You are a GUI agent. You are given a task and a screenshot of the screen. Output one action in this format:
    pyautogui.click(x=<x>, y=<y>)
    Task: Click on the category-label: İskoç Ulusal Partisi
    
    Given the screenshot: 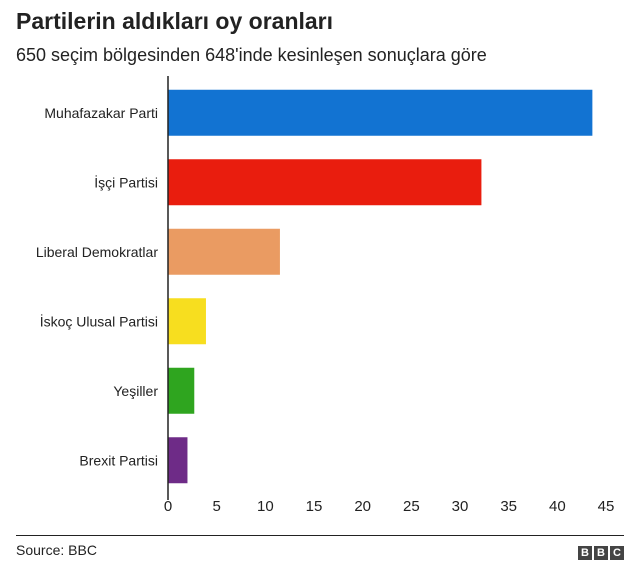 What is the action you would take?
    pyautogui.click(x=99, y=320)
    